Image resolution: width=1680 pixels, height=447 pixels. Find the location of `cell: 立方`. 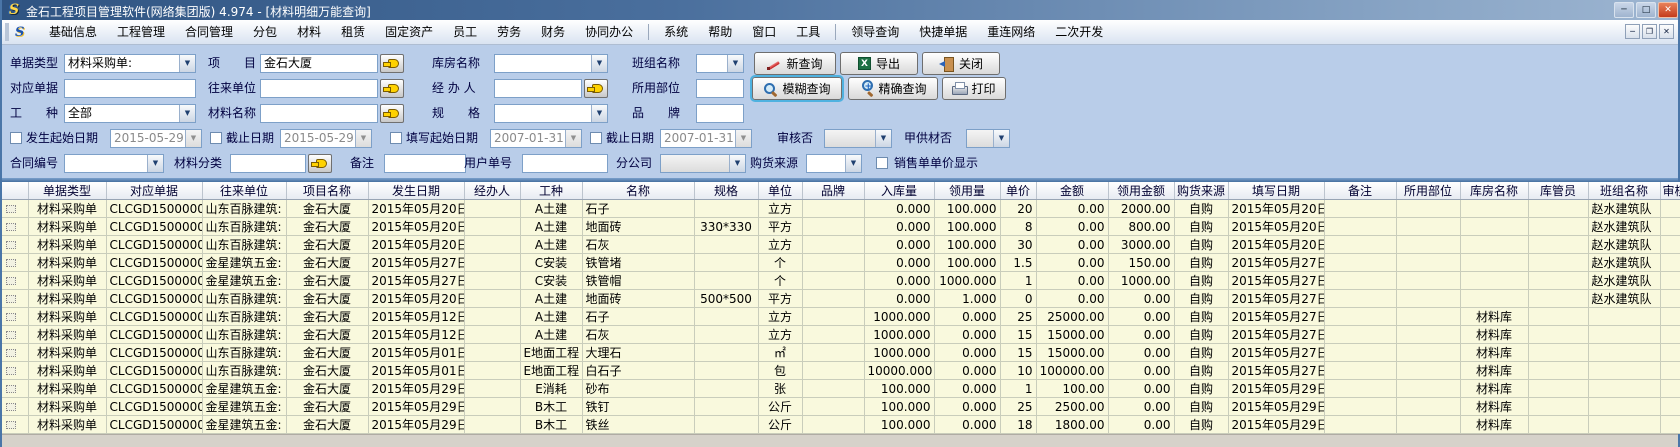

cell: 立方 is located at coordinates (780, 334).